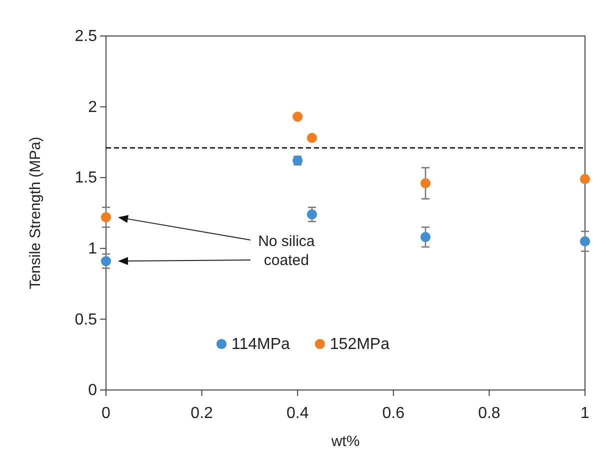 Image resolution: width=606 pixels, height=466 pixels. What do you see at coordinates (93, 107) in the screenshot?
I see `y-tick-label: 2` at bounding box center [93, 107].